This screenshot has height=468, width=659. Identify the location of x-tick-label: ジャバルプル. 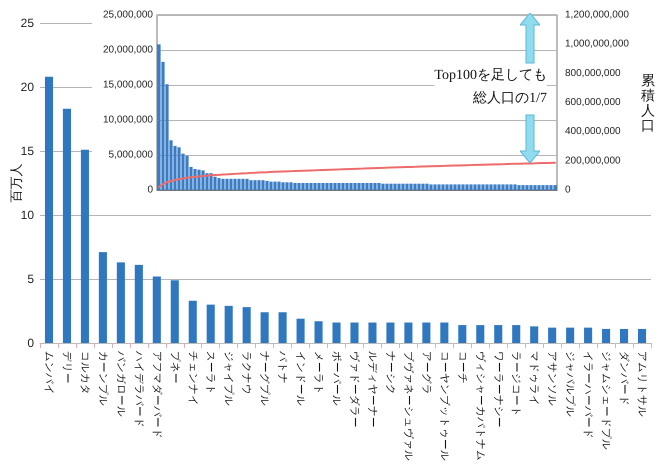
(571, 384).